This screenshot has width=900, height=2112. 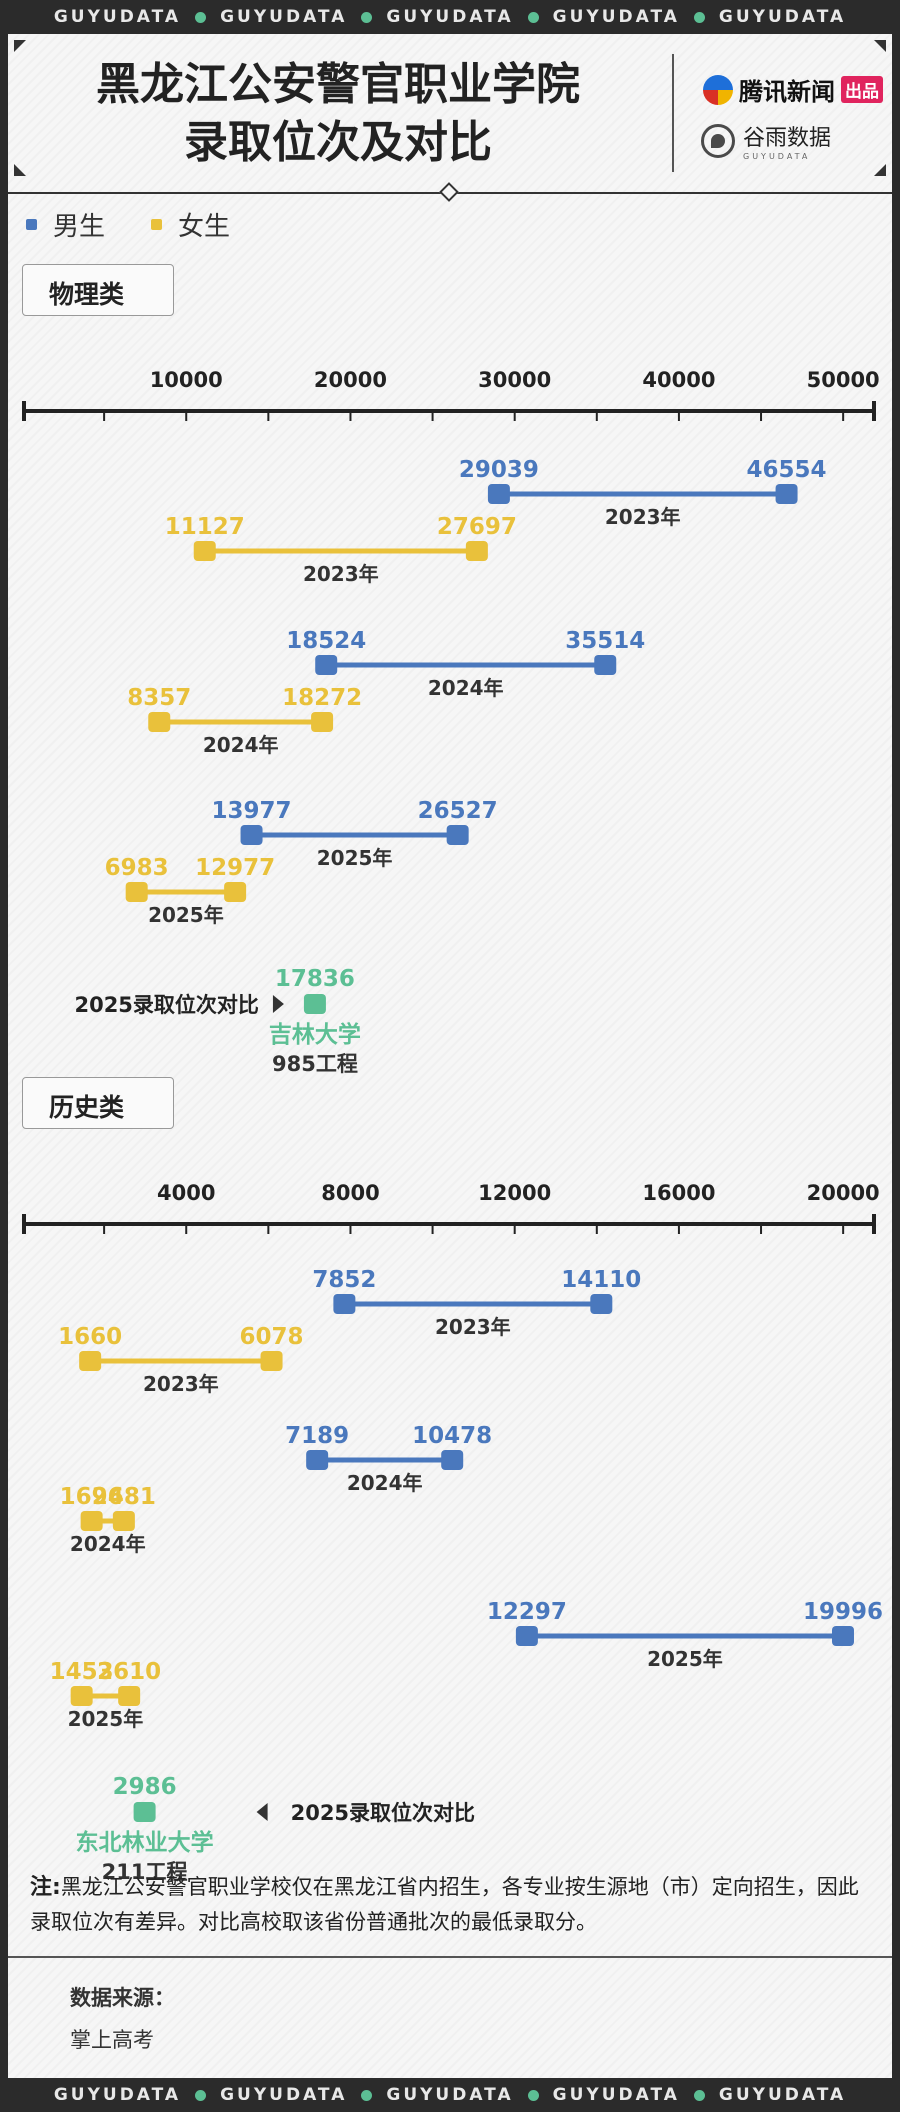 What do you see at coordinates (338, 142) in the screenshot?
I see `title-line-2: 录取位次及对比` at bounding box center [338, 142].